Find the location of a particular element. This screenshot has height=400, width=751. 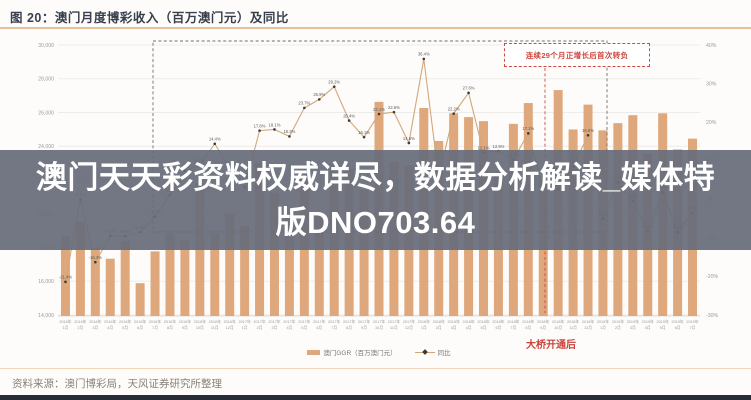

svg-text: 16.6% is located at coordinates (588, 130).